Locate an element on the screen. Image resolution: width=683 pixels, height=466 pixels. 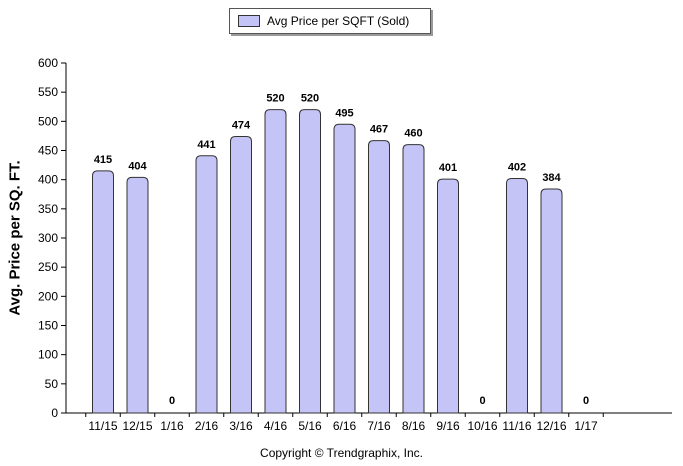
y-tick-label: 600 is located at coordinates (48, 63).